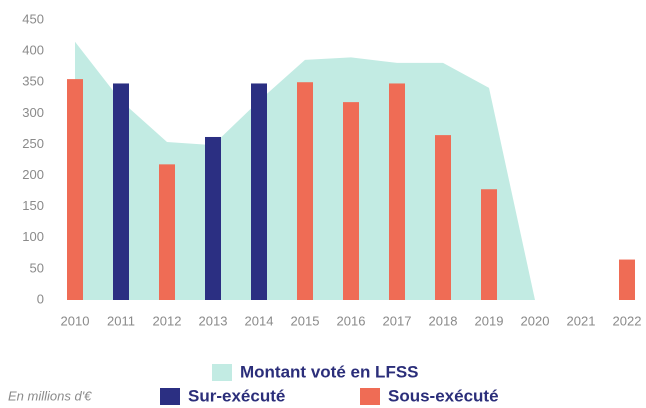  I want to click on x-tick-label: 2016, so click(351, 320).